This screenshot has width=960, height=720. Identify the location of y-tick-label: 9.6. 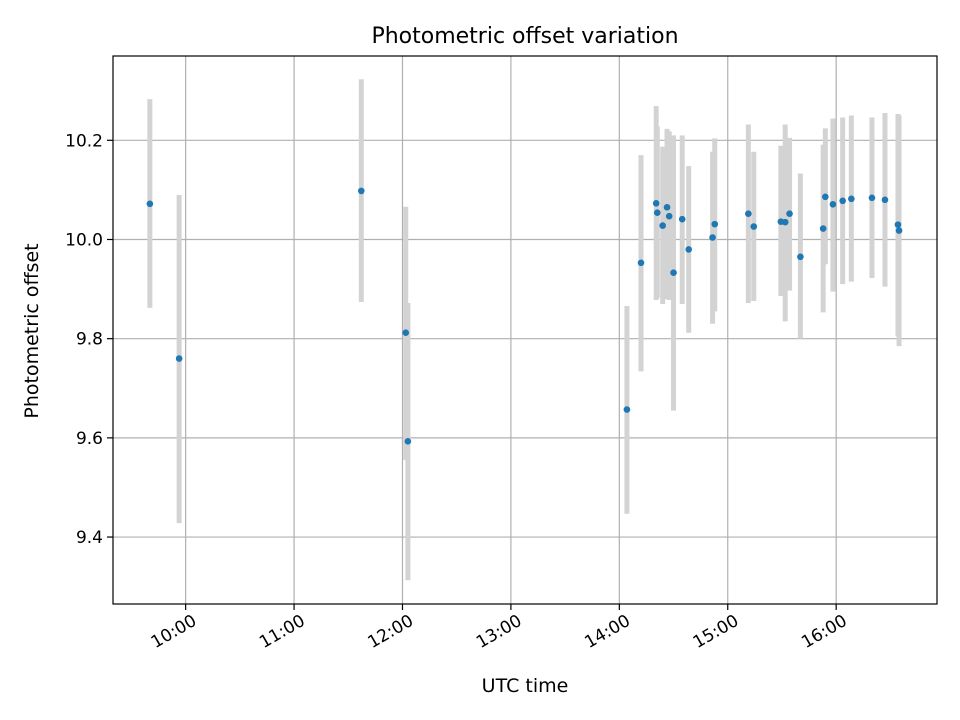
(89, 439).